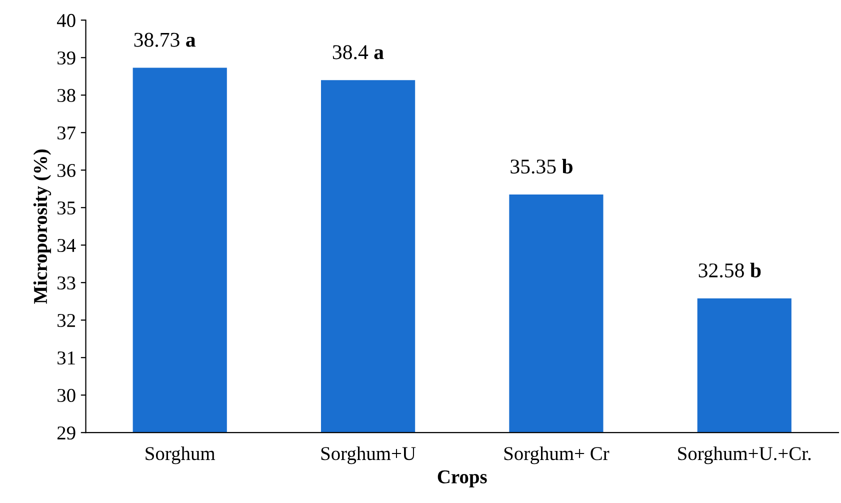 The height and width of the screenshot is (503, 841). I want to click on data-label: 35.35 b, so click(541, 166).